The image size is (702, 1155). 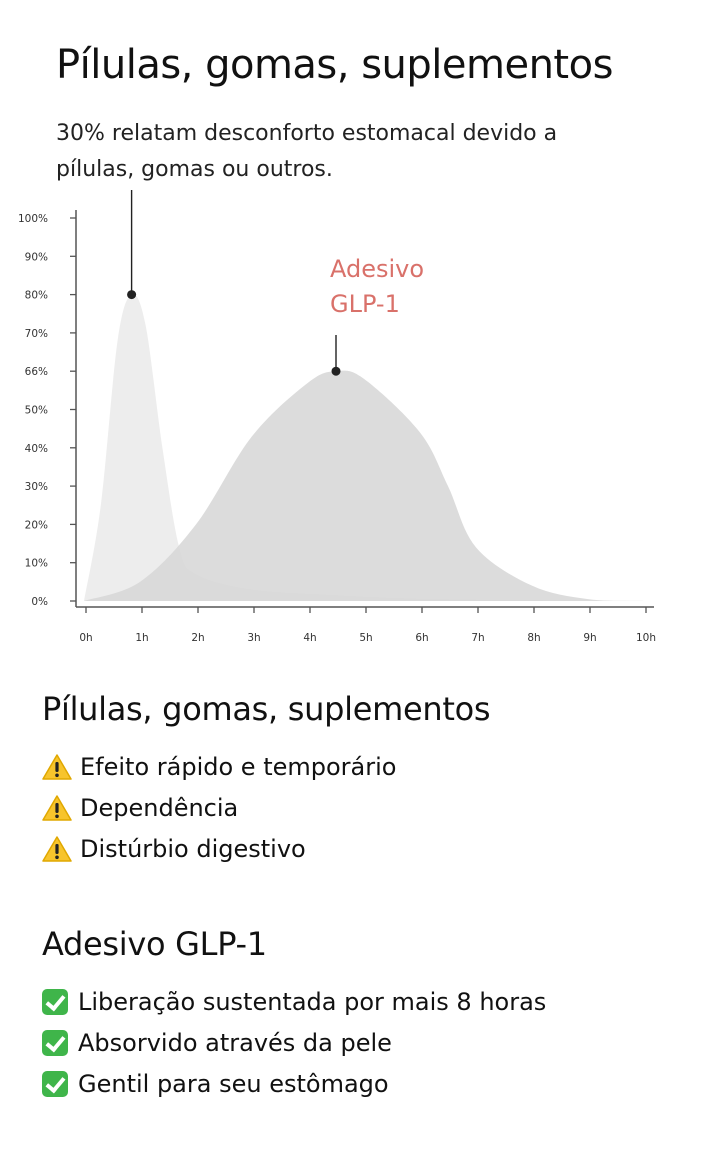 I want to click on x-tick-label: 3h, so click(x=253, y=638).